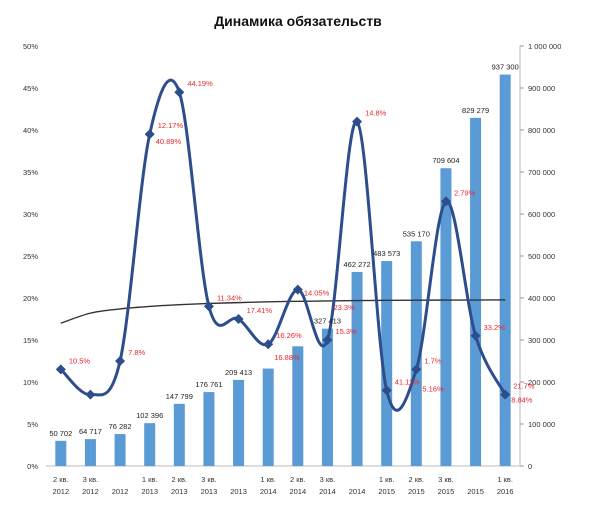 The image size is (596, 508). I want to click on right-tick-label: 100 000, so click(541, 424).